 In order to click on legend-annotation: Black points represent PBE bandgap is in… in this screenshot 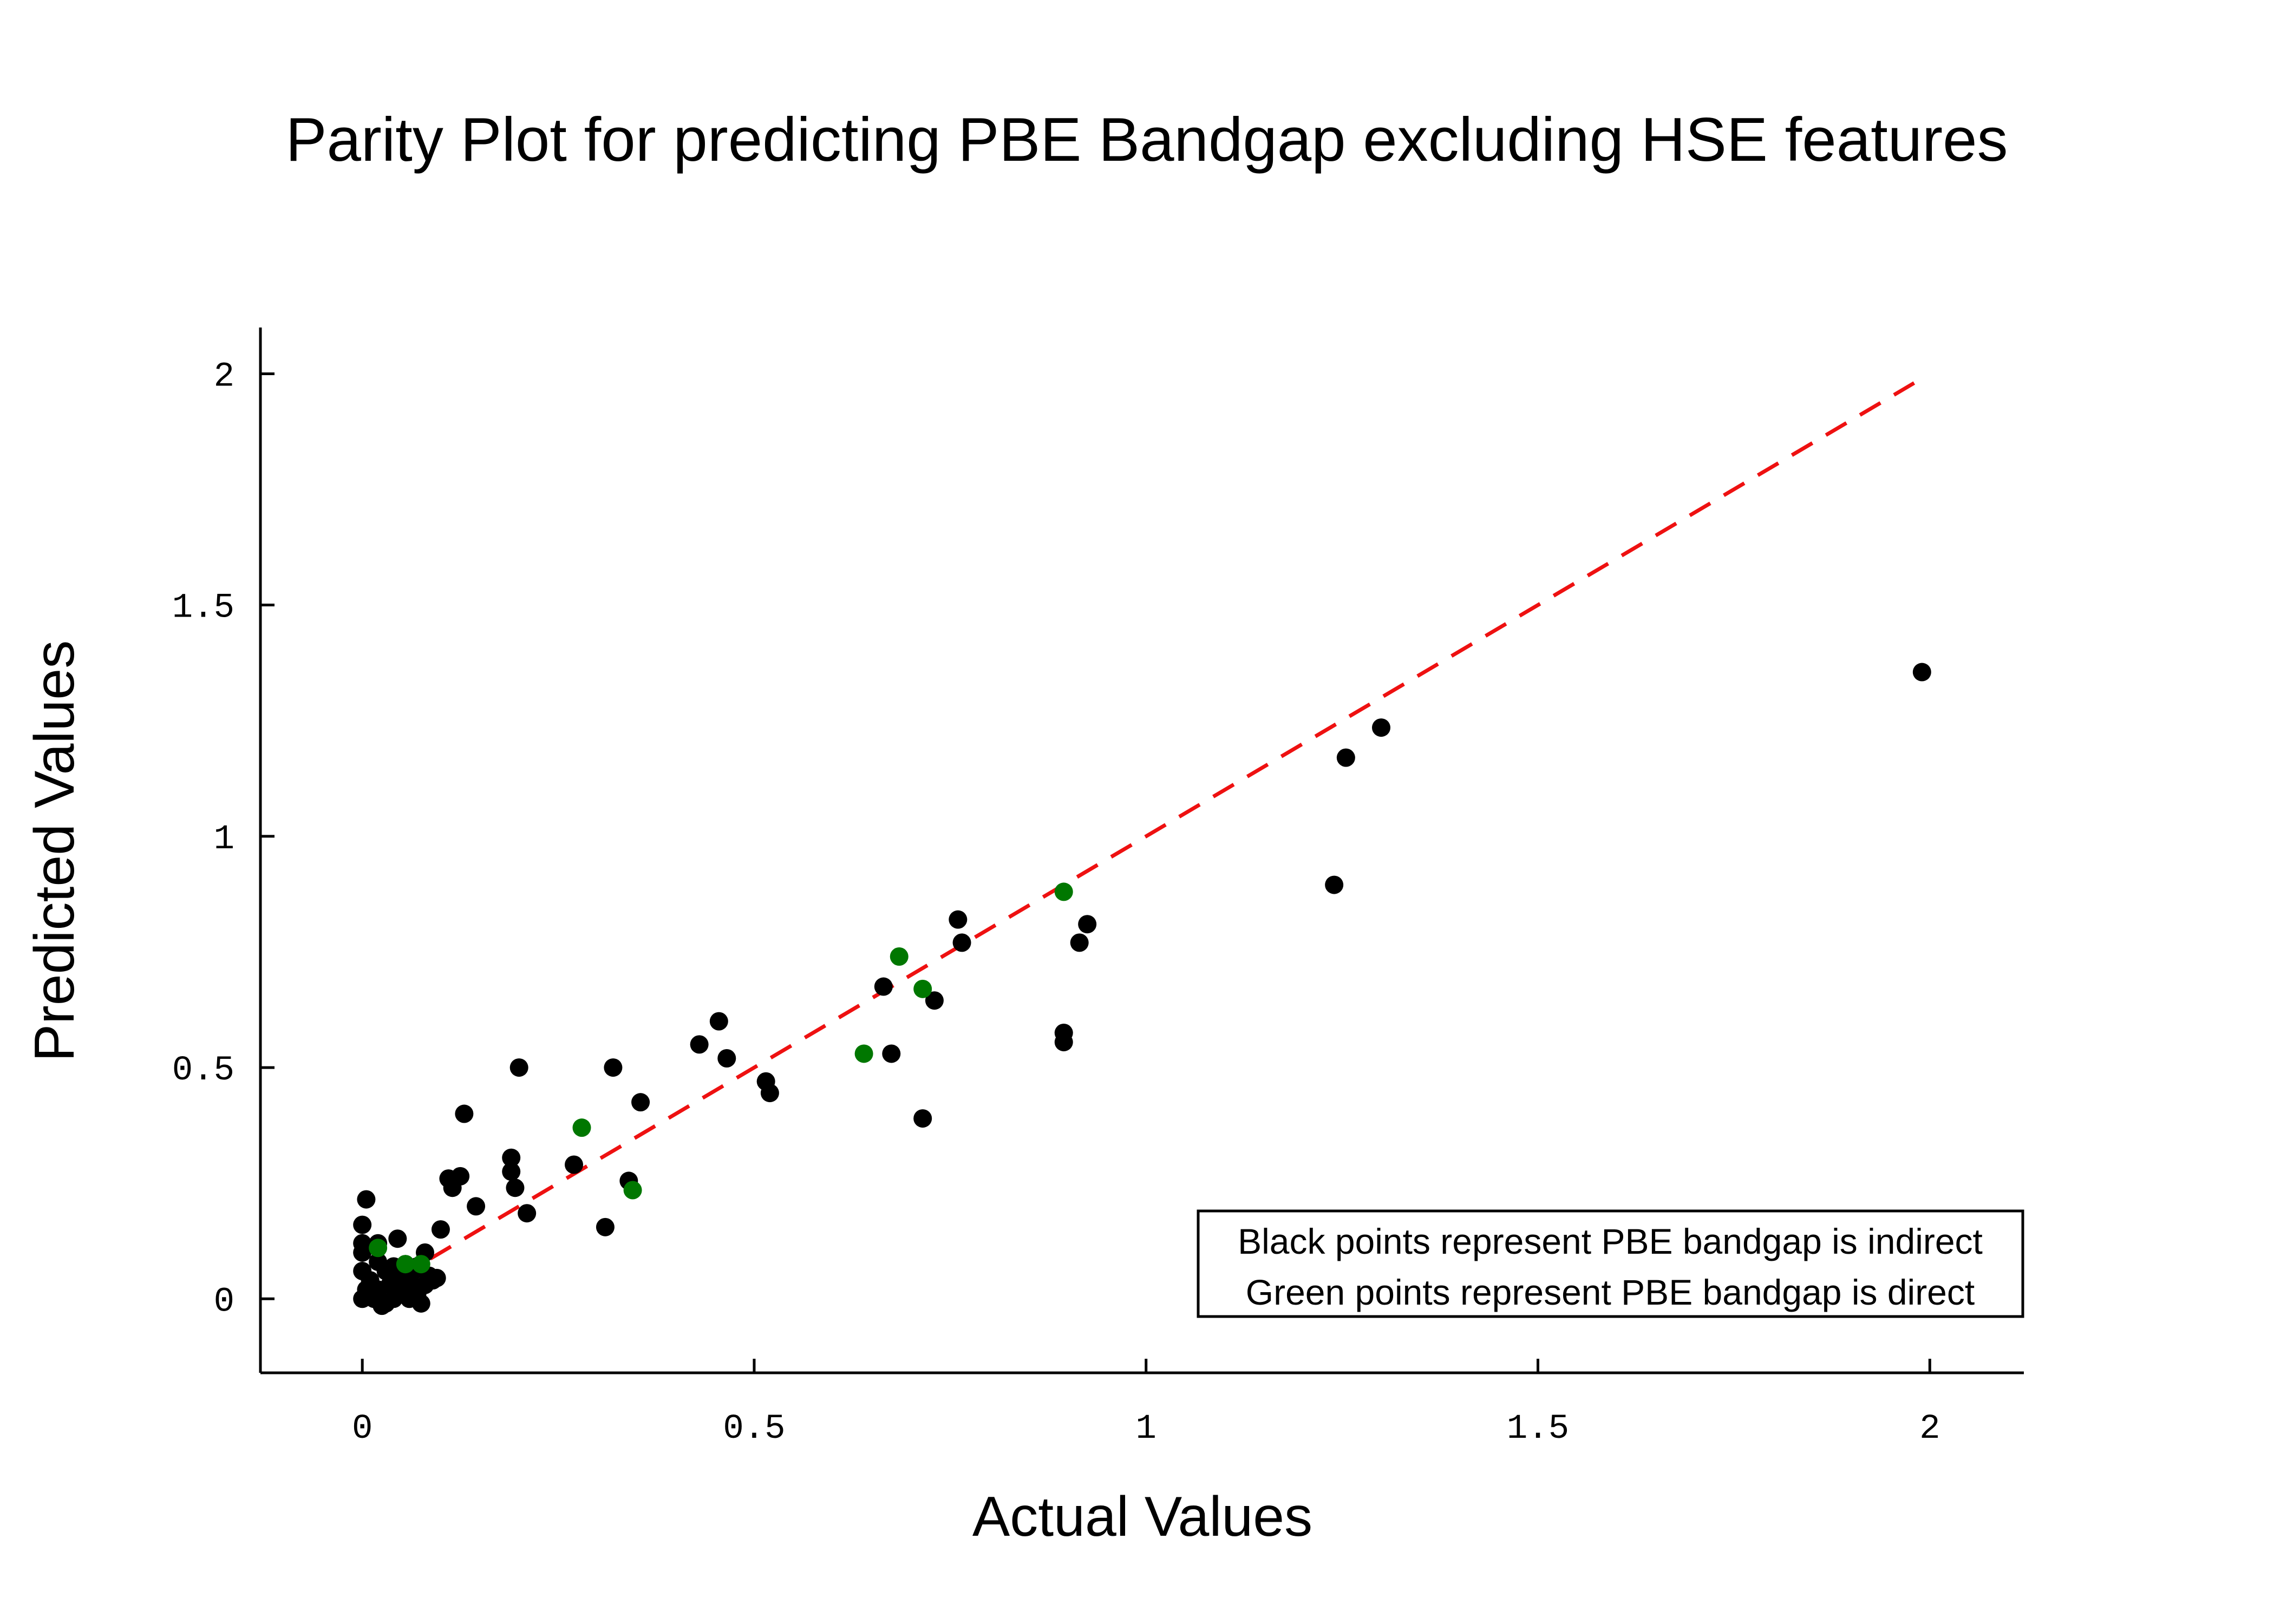, I will do `click(1611, 1263)`.